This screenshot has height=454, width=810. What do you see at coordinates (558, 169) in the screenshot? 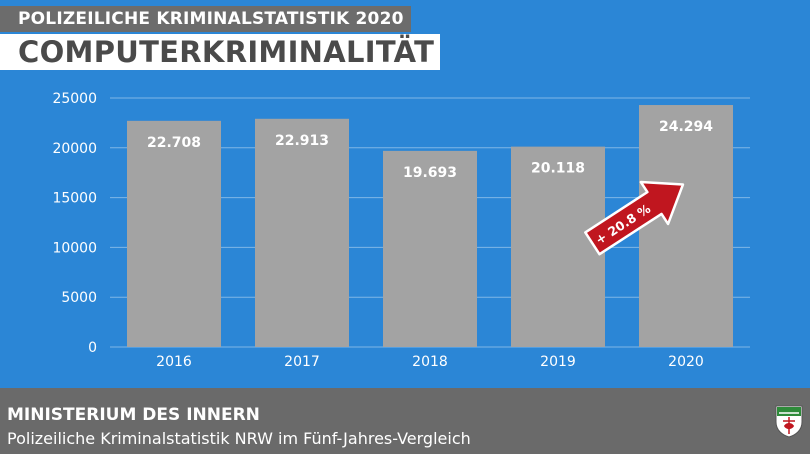
I see `data-label-2019: 20.118` at bounding box center [558, 169].